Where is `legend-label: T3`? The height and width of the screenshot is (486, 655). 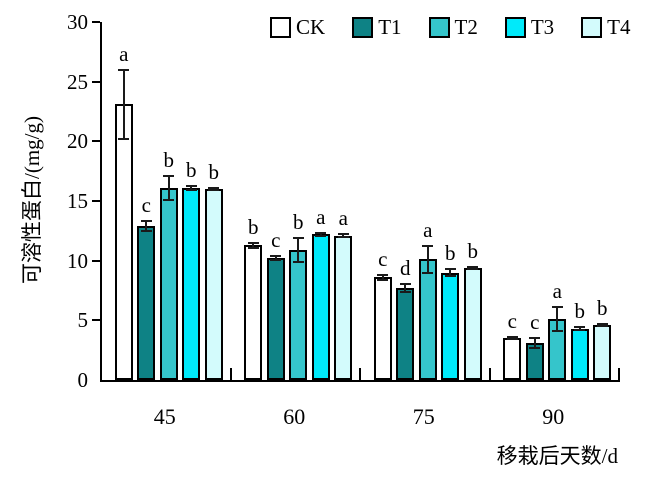 legend-label: T3 is located at coordinates (542, 27).